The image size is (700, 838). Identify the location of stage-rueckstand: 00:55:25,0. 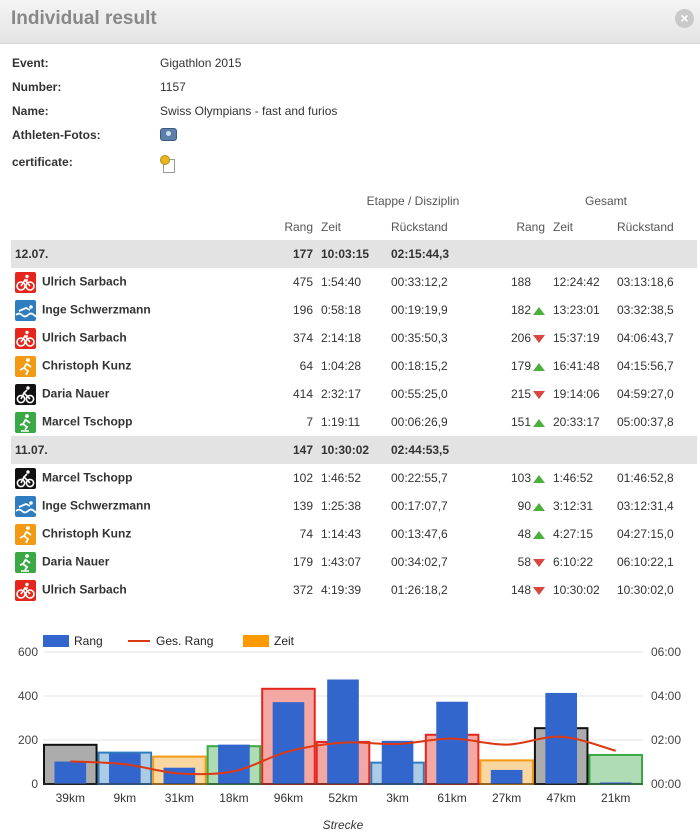
(419, 394).